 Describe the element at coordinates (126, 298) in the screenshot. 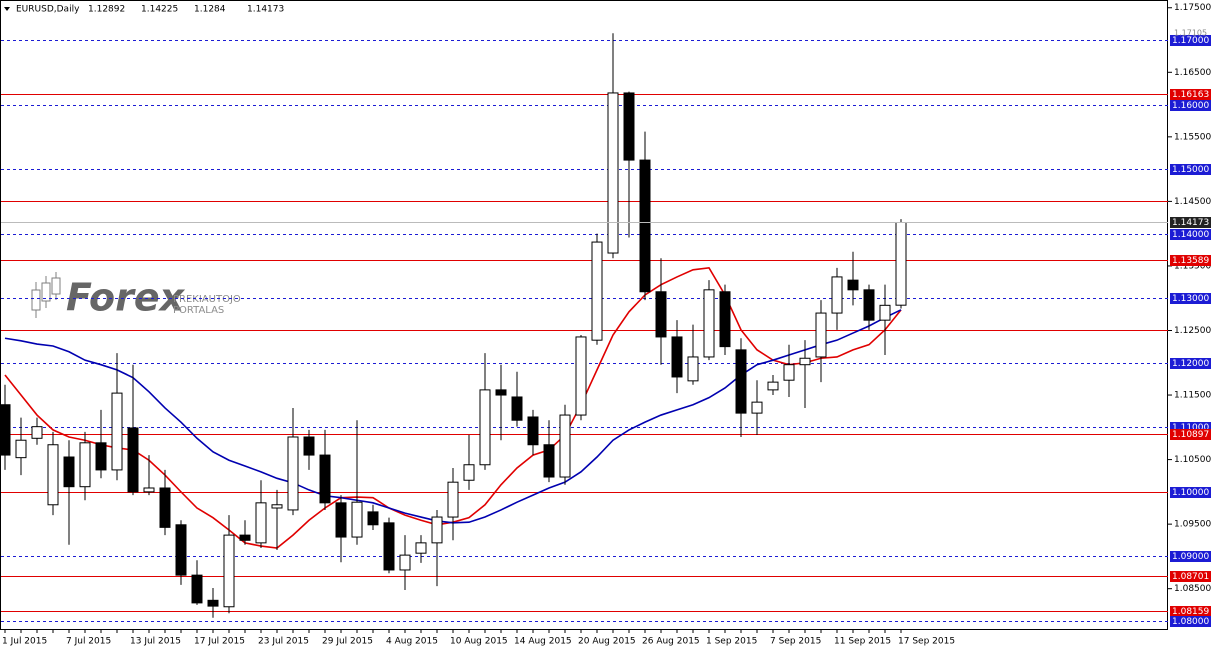

I see `watermark-brand: Forex` at that location.